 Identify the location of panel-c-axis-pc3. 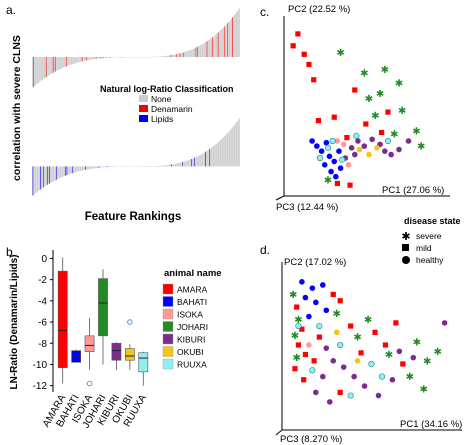
(280, 198).